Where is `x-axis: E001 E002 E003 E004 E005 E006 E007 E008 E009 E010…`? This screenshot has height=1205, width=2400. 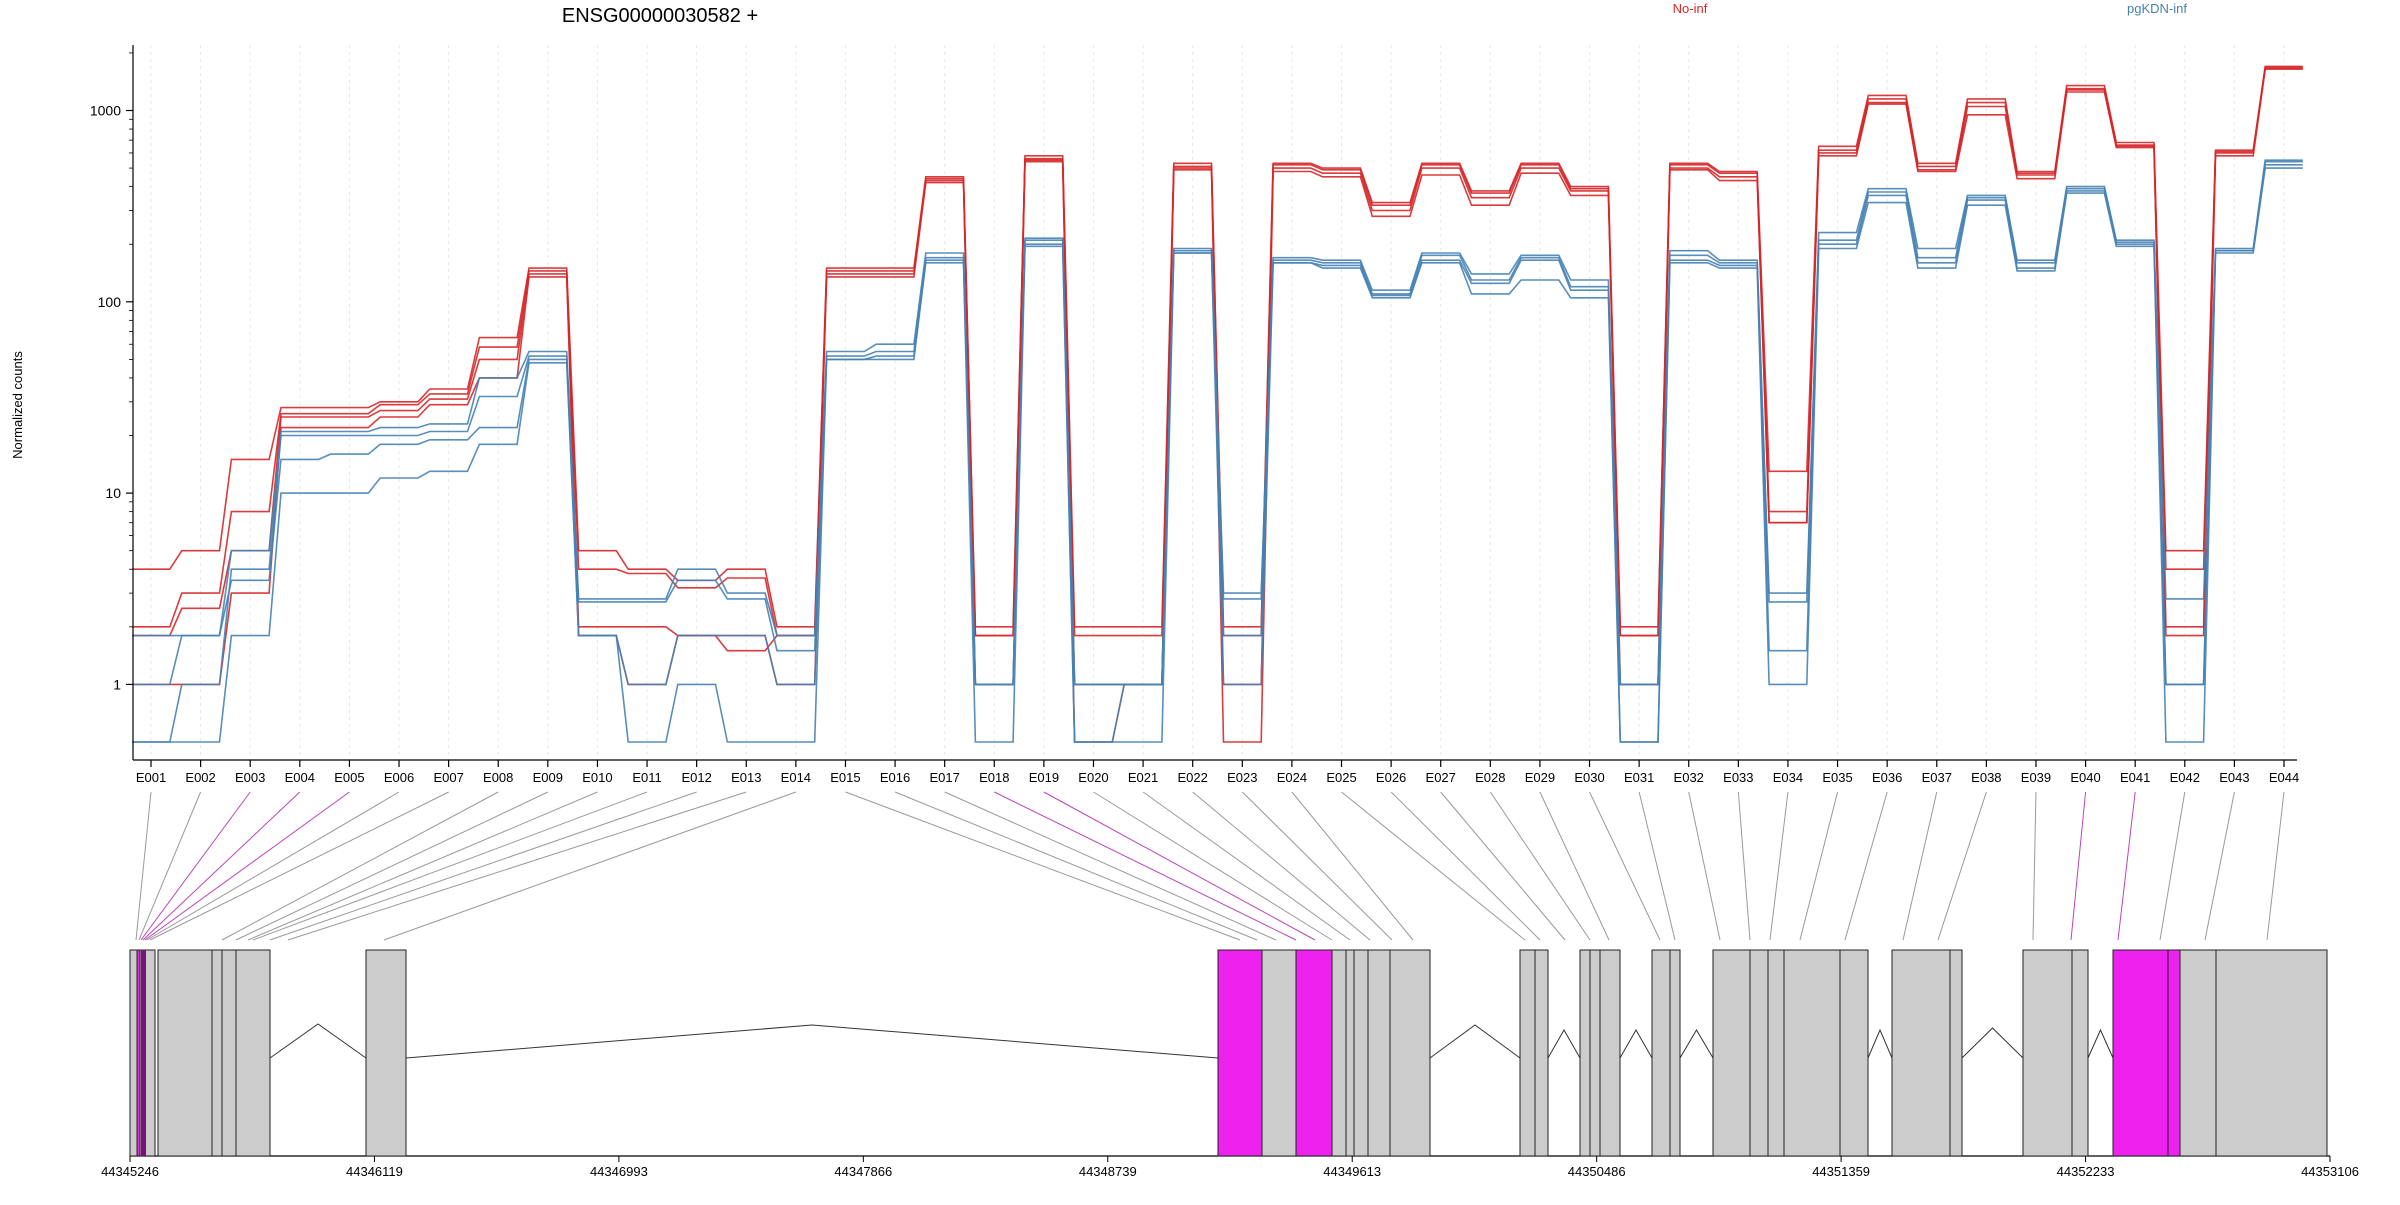 x-axis: E001 E002 E003 E004 E005 E006 E007 E008 E009 E010… is located at coordinates (1216, 772).